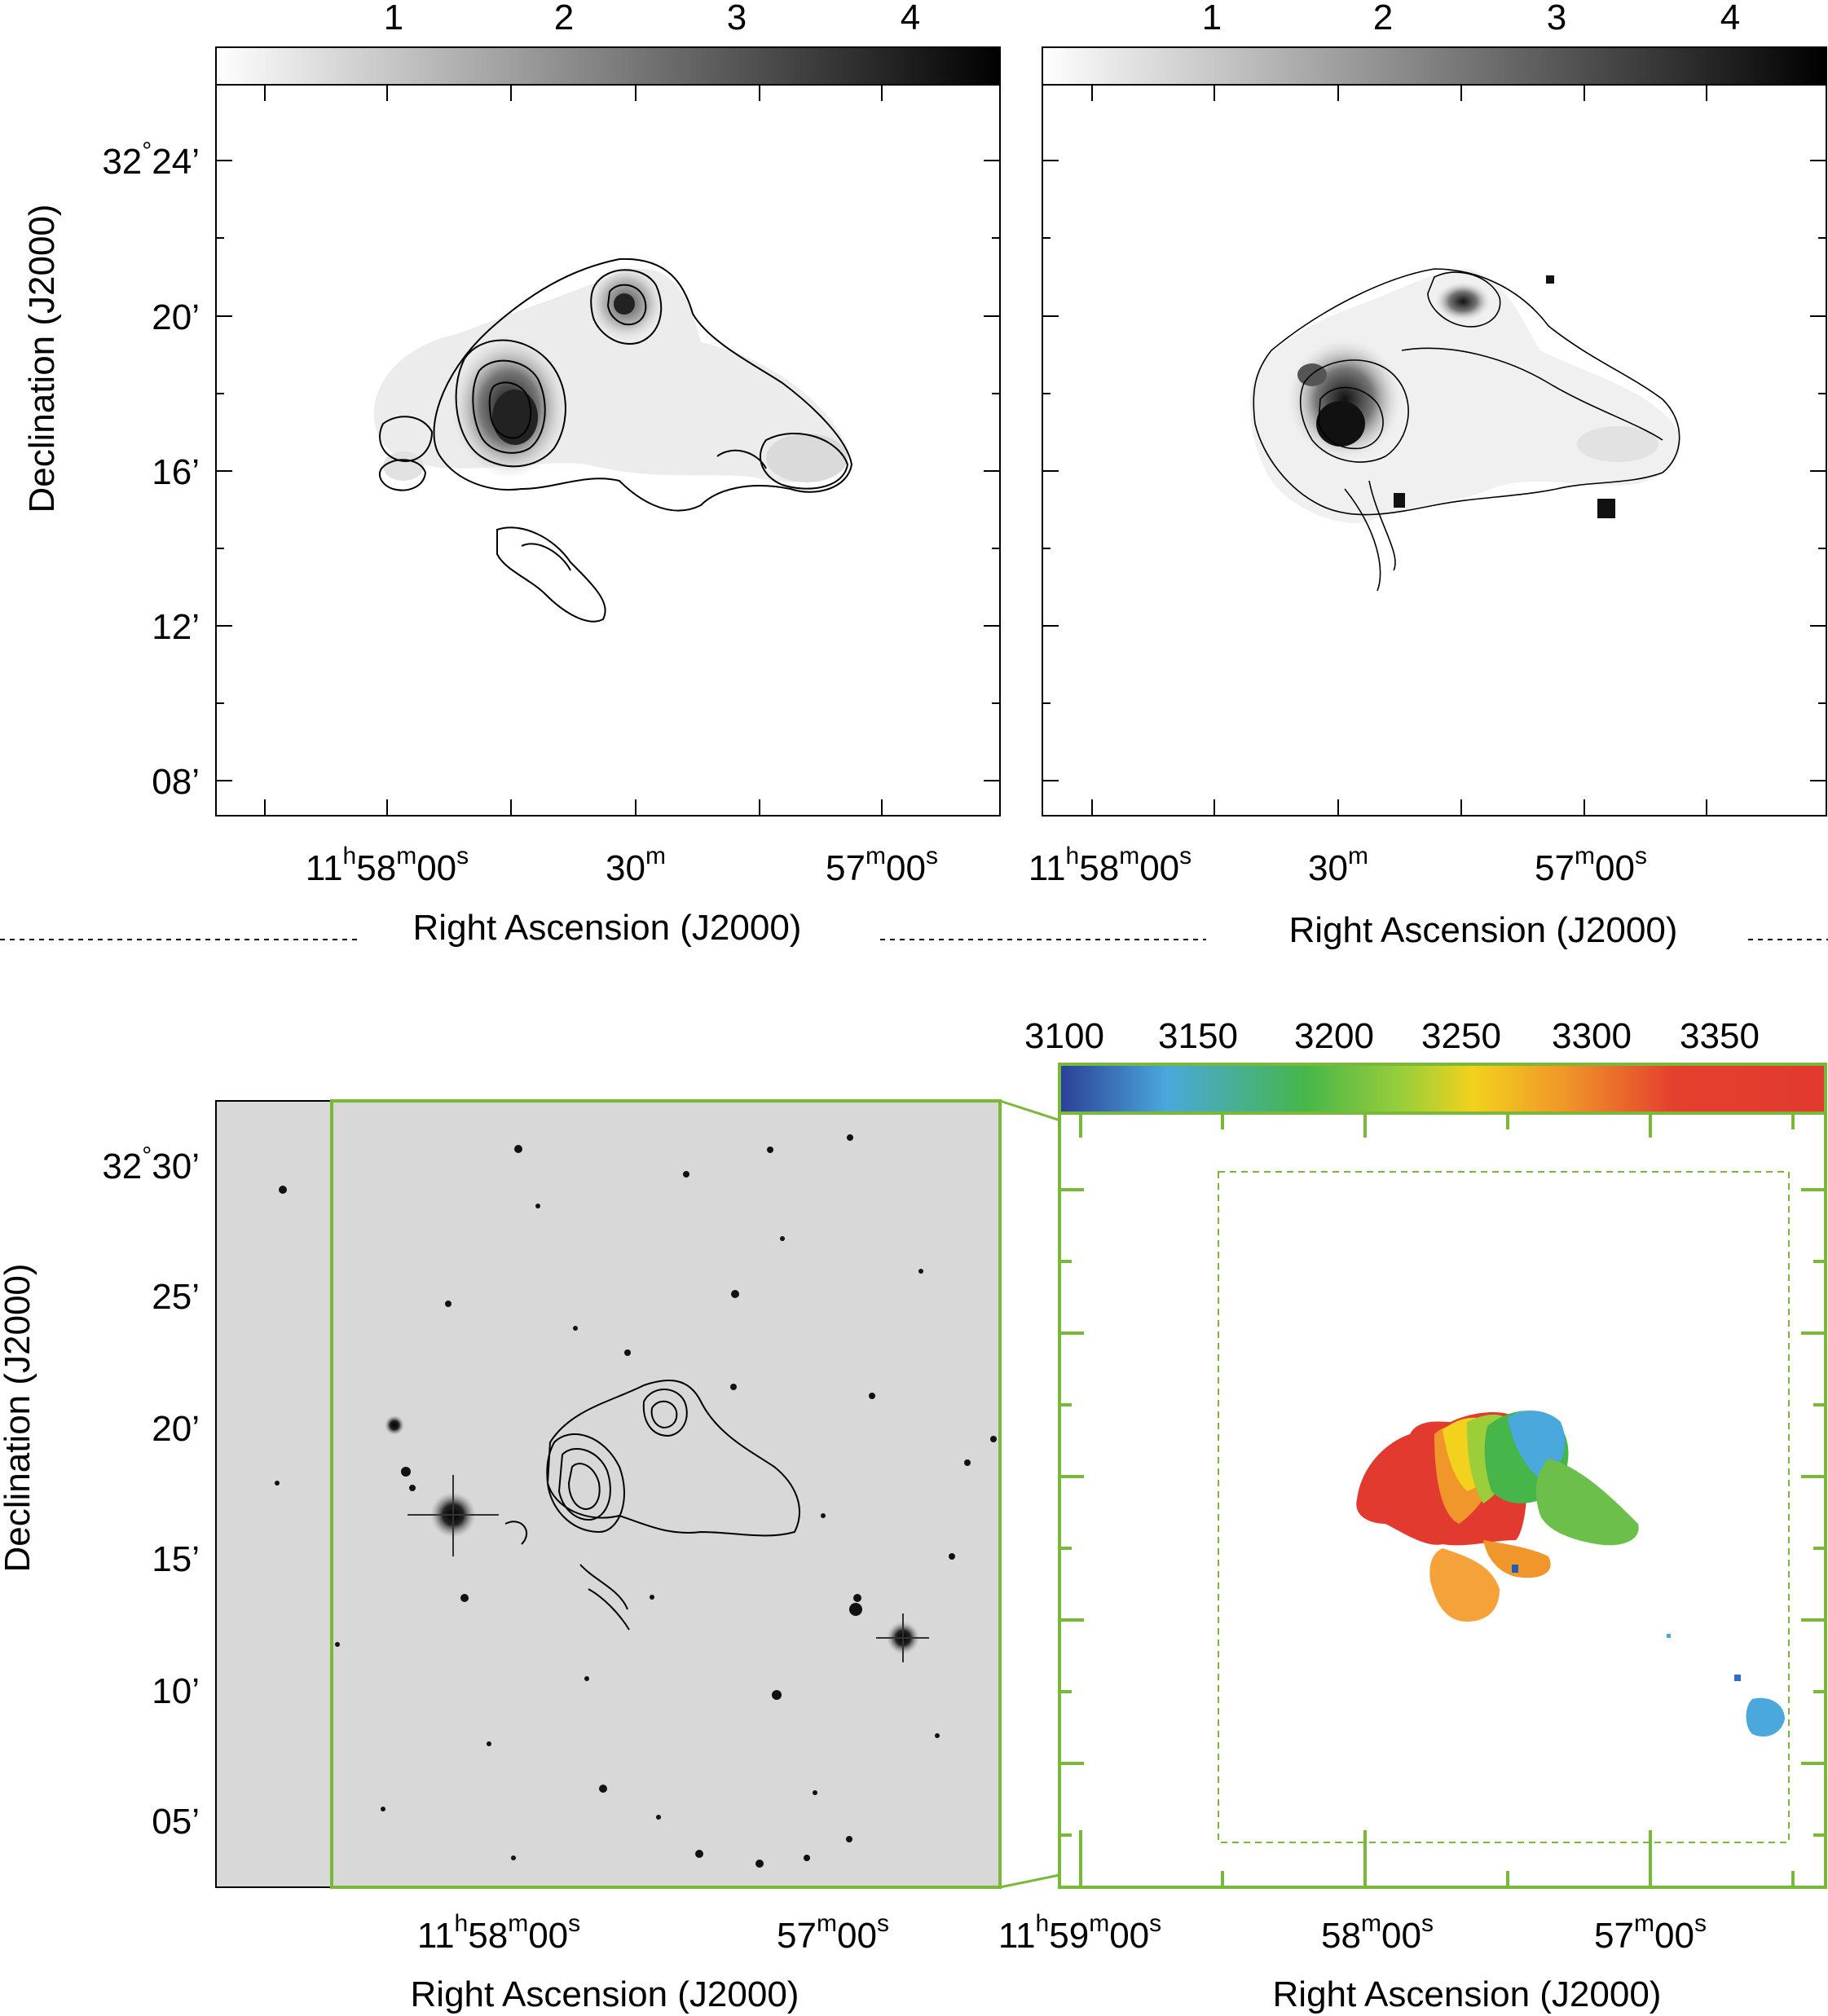  What do you see at coordinates (176, 782) in the screenshot?
I see `dec-tick-label: 08’` at bounding box center [176, 782].